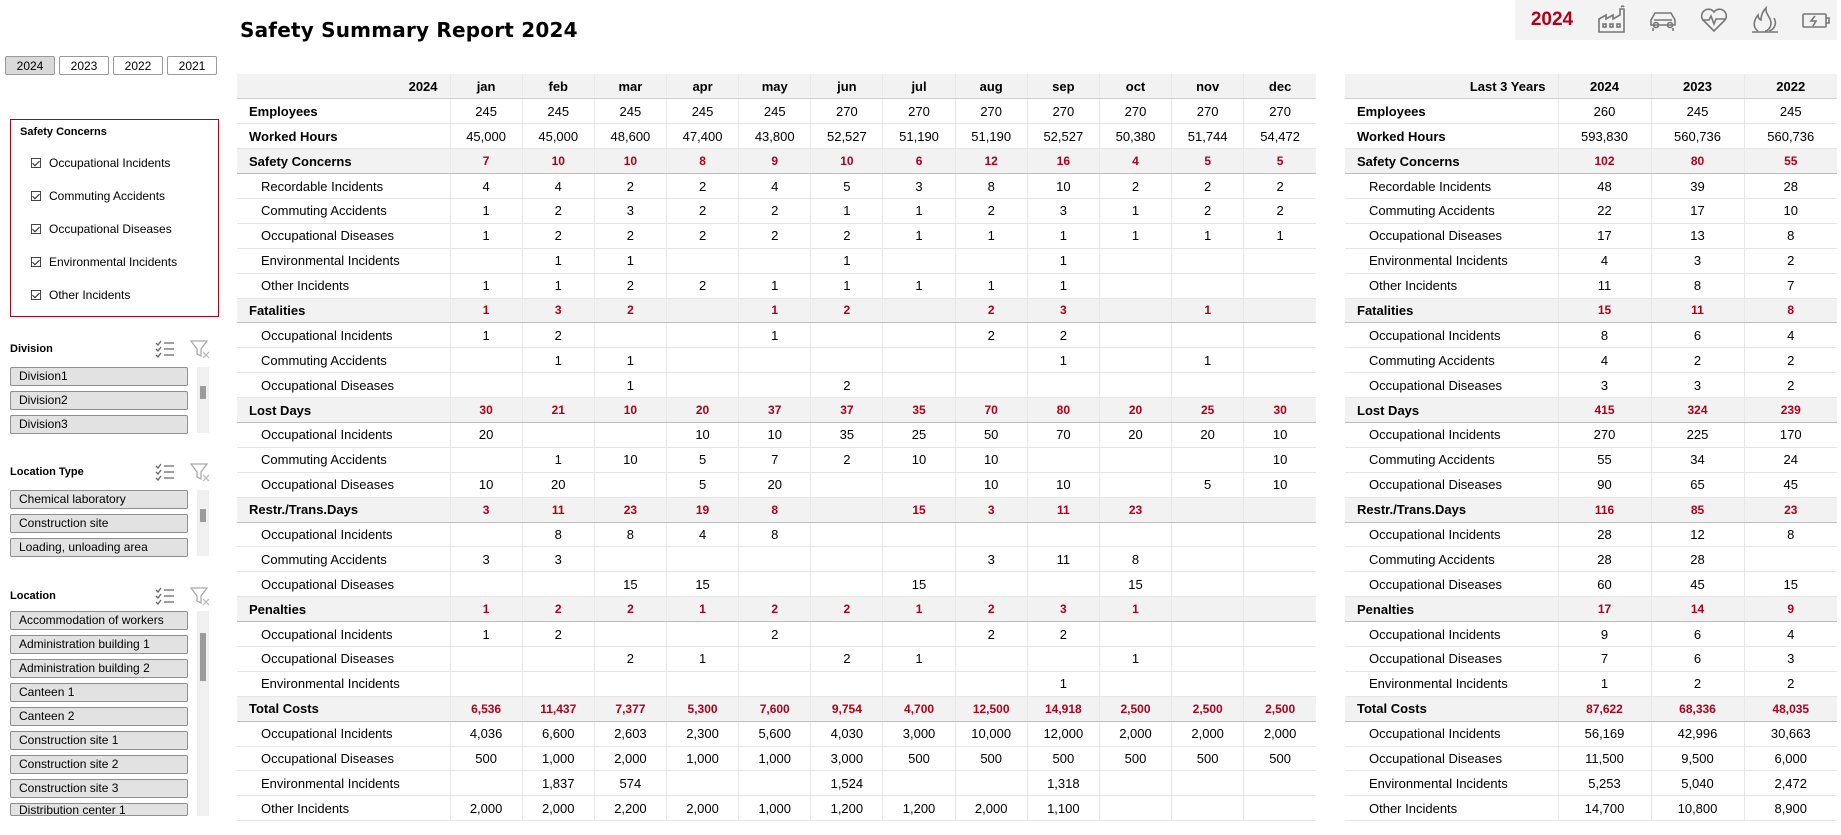  What do you see at coordinates (99, 376) in the screenshot?
I see `slicer-item-division1: Division1` at bounding box center [99, 376].